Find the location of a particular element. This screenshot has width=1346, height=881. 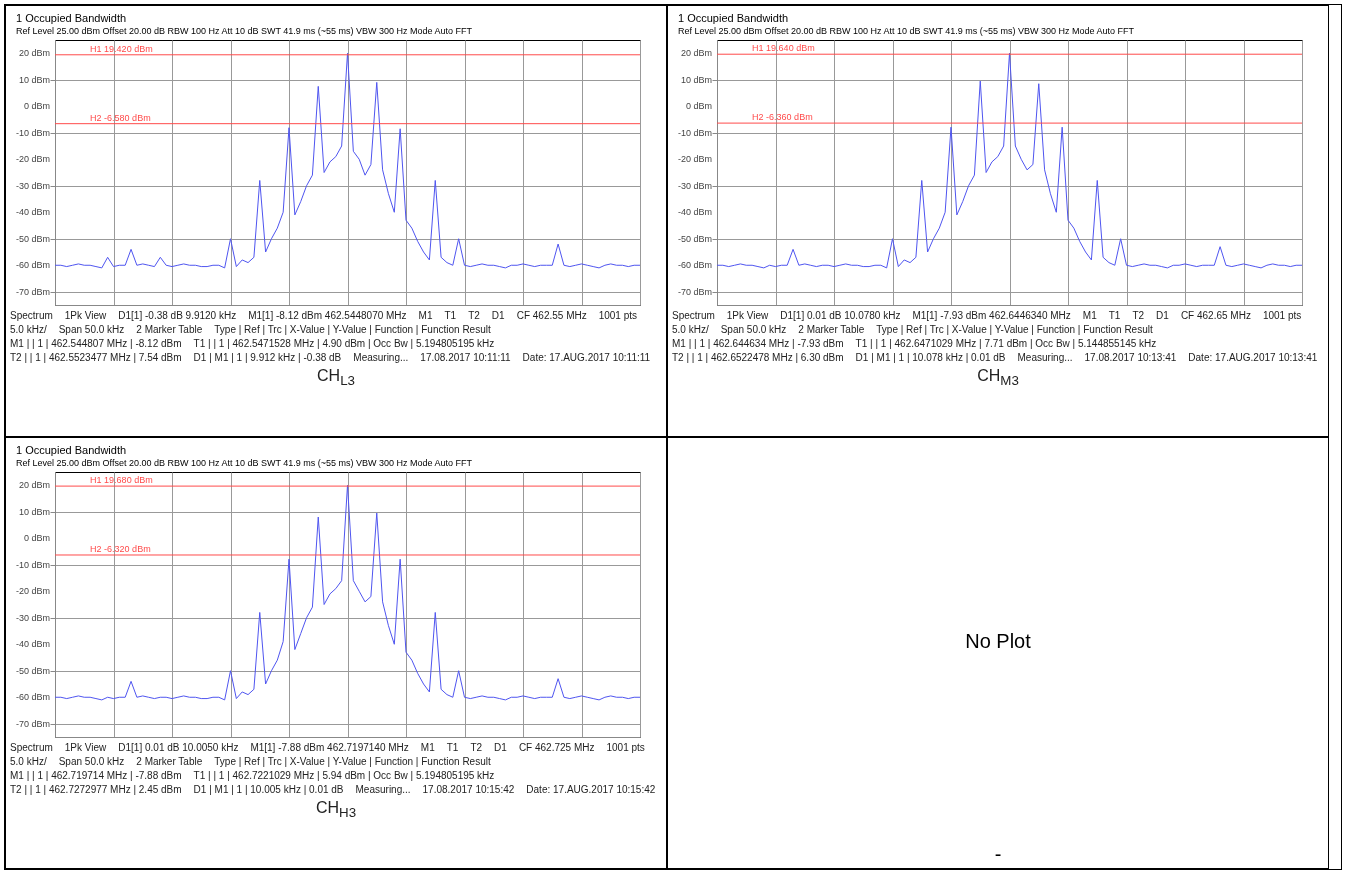

text: CF 462.55 MHz is located at coordinates (551, 316).